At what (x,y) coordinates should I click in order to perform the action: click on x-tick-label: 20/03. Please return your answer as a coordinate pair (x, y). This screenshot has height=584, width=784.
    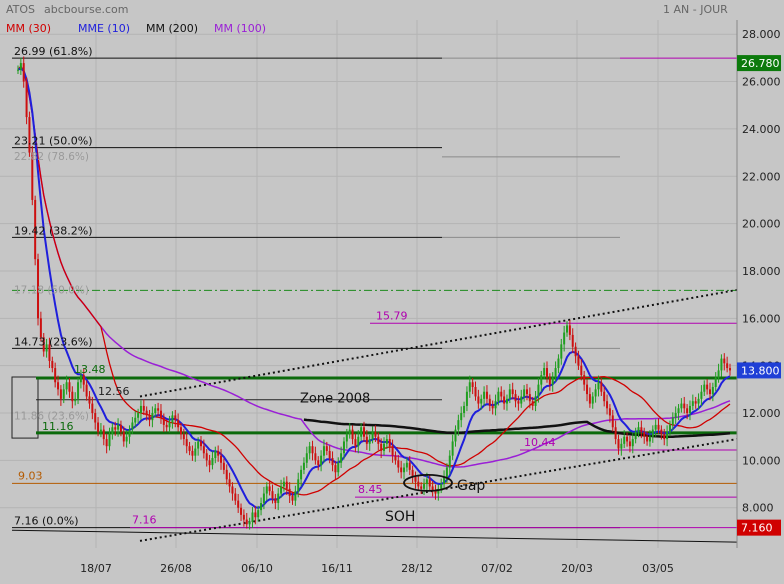
    Looking at the image, I should click on (577, 568).